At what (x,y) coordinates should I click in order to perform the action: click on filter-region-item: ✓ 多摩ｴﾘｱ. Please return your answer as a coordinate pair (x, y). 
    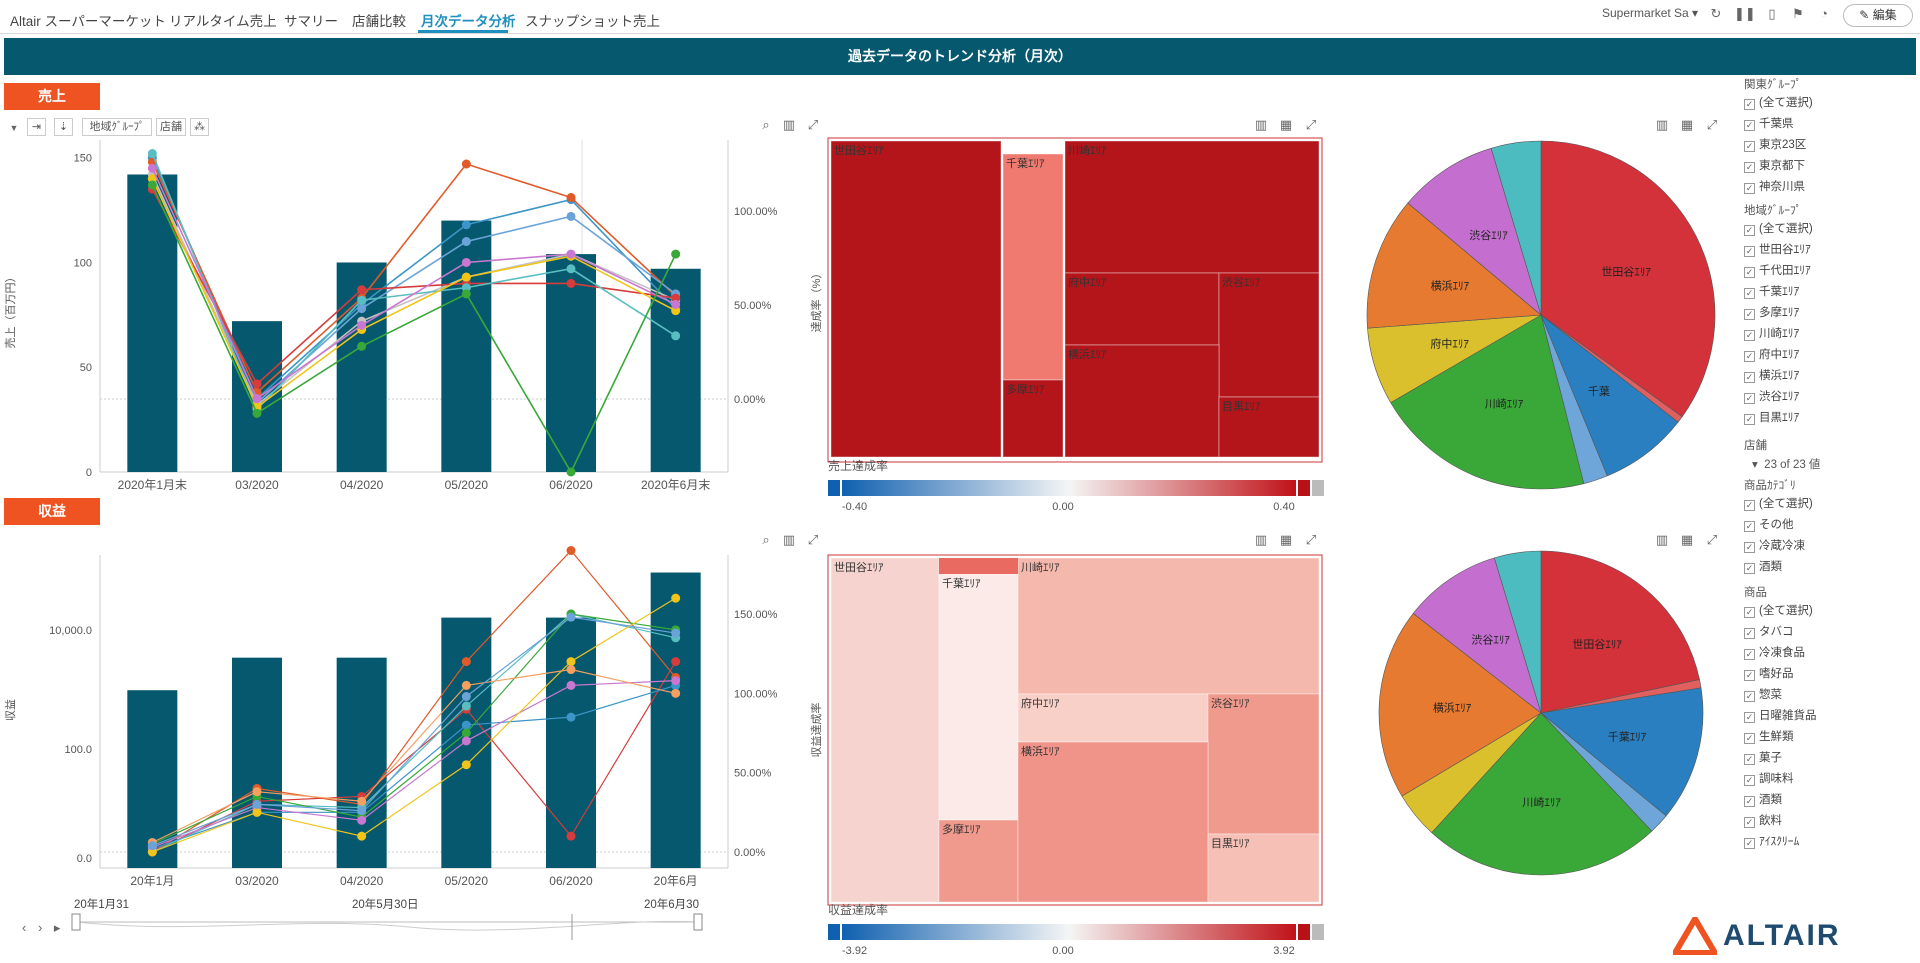
    Looking at the image, I should click on (1771, 313).